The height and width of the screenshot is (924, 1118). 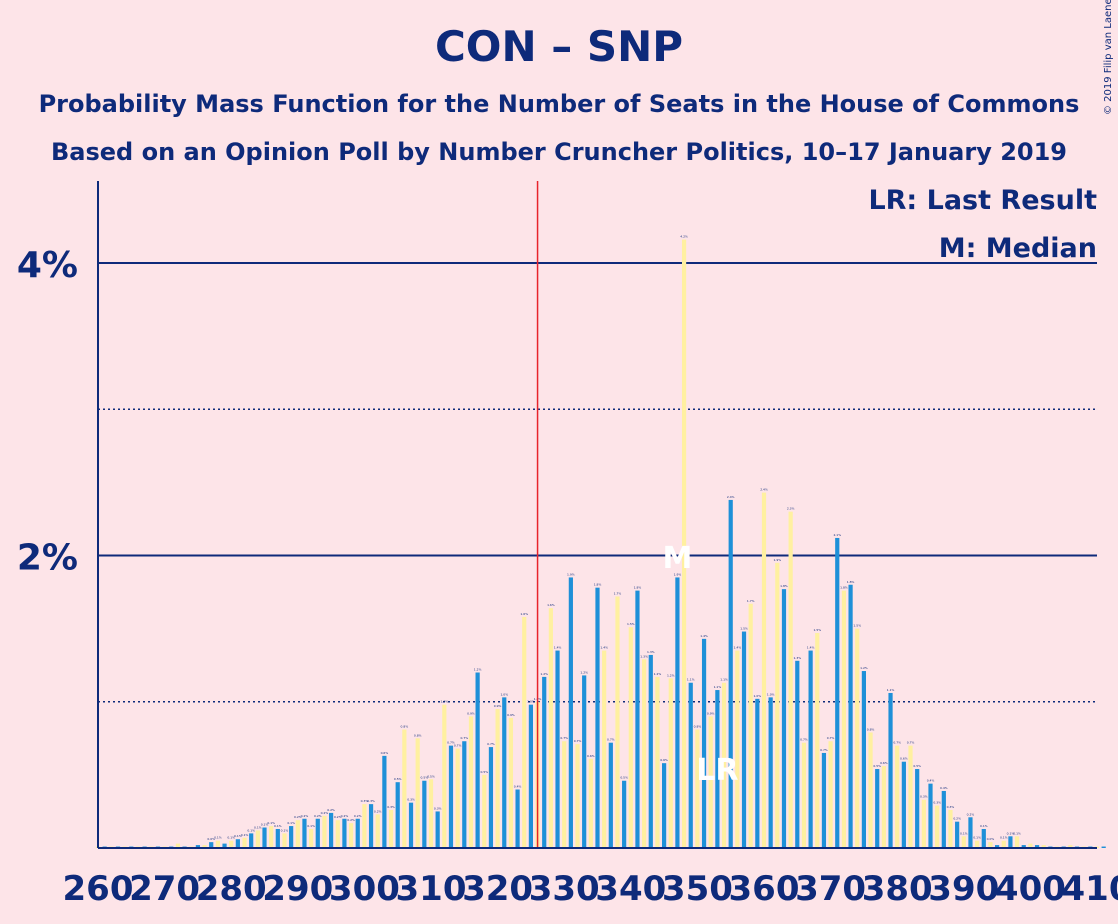 I want to click on bar-label-391: 0.2%, so click(x=971, y=814).